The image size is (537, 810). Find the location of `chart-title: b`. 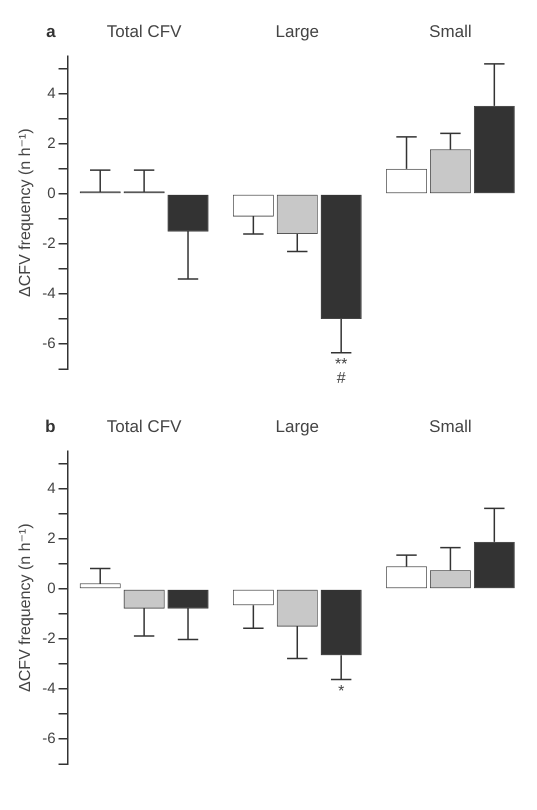

chart-title: b is located at coordinates (50, 426).